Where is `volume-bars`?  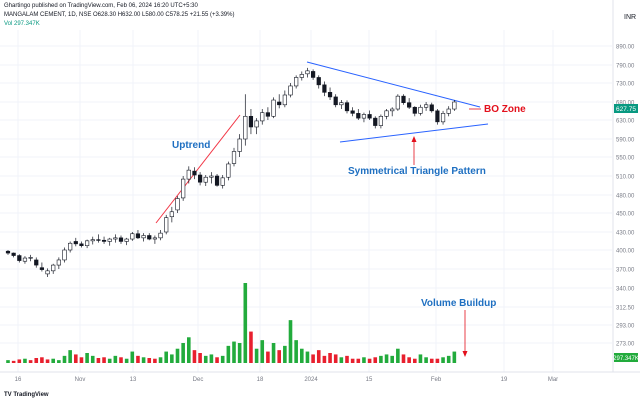
volume-bars is located at coordinates (231, 323).